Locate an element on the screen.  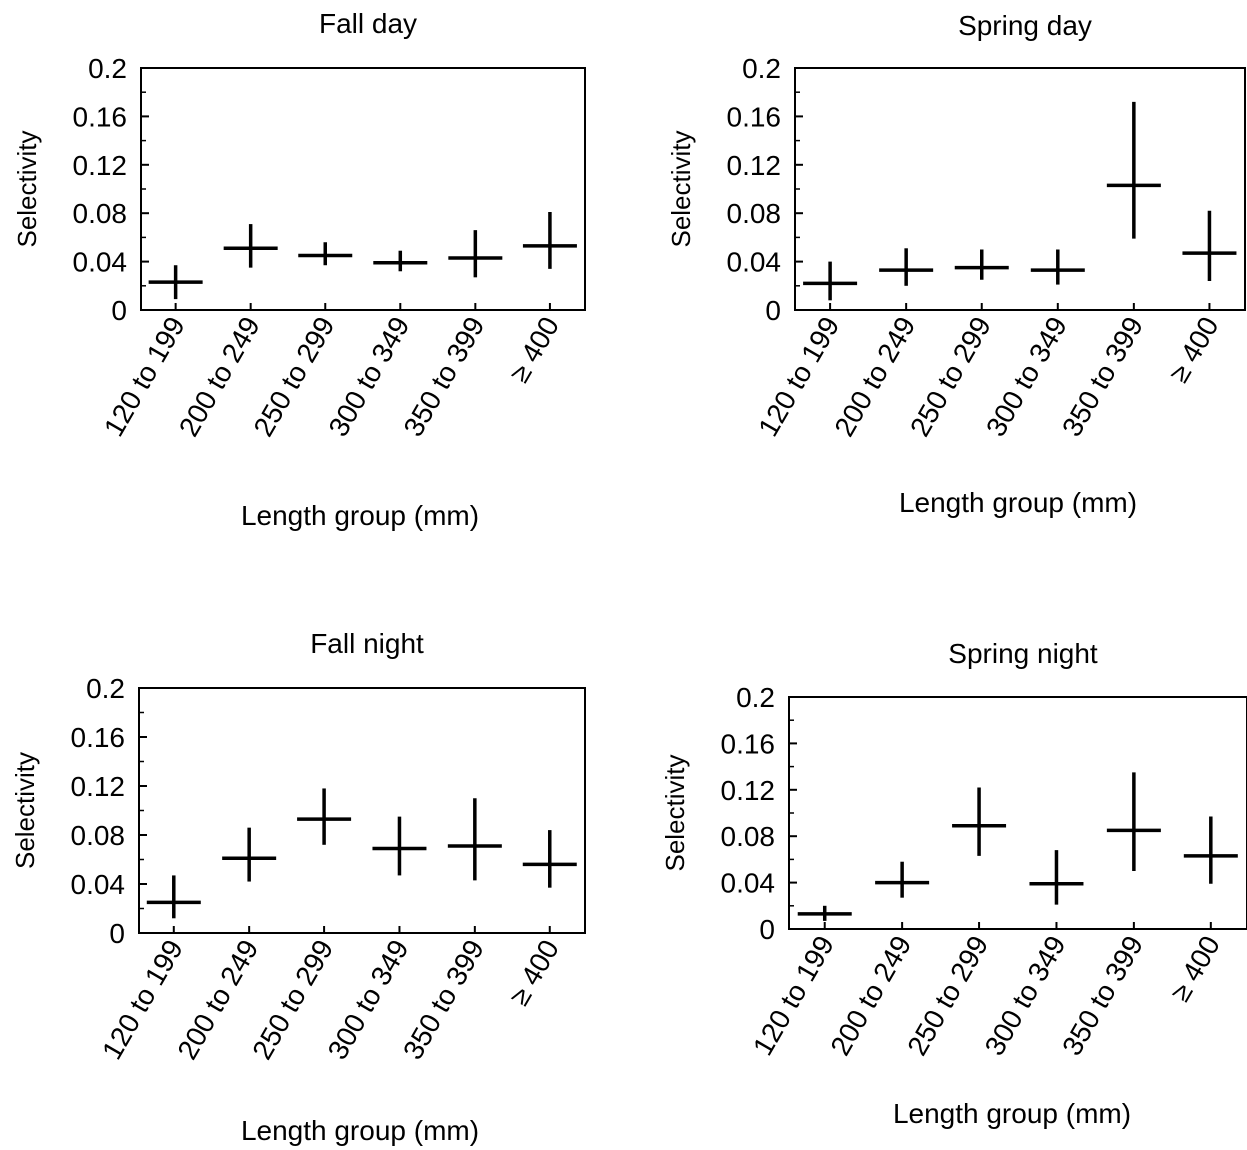
x-tick-label: 350 to 399 is located at coordinates (1102, 996).